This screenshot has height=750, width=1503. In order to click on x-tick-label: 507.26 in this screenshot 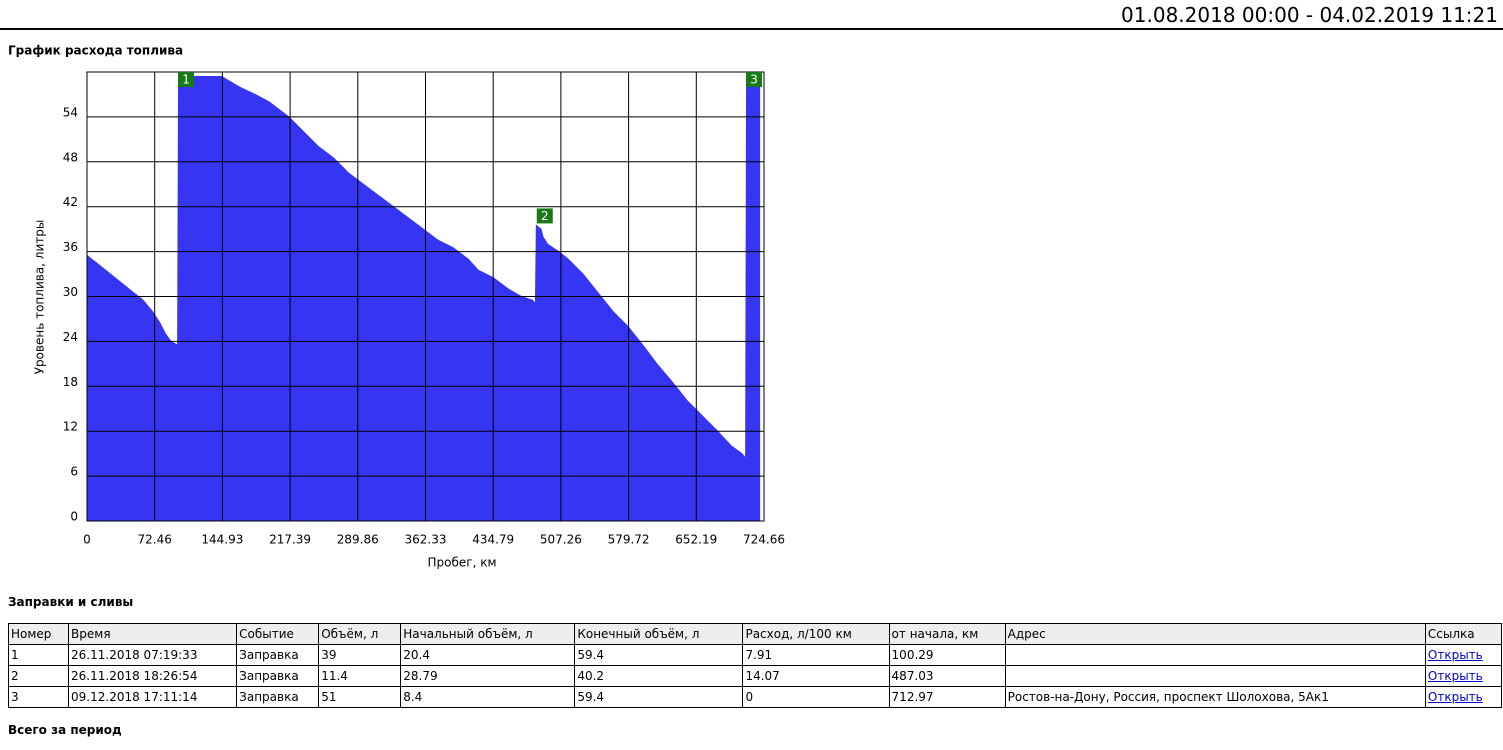, I will do `click(561, 540)`.